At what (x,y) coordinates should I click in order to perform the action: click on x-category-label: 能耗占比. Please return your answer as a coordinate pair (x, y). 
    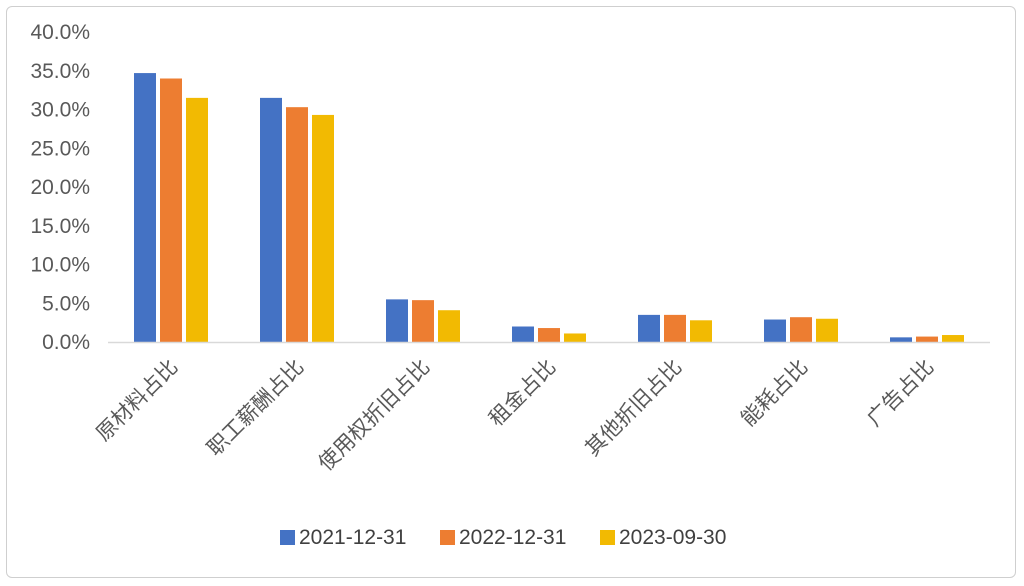
    Looking at the image, I should click on (774, 393).